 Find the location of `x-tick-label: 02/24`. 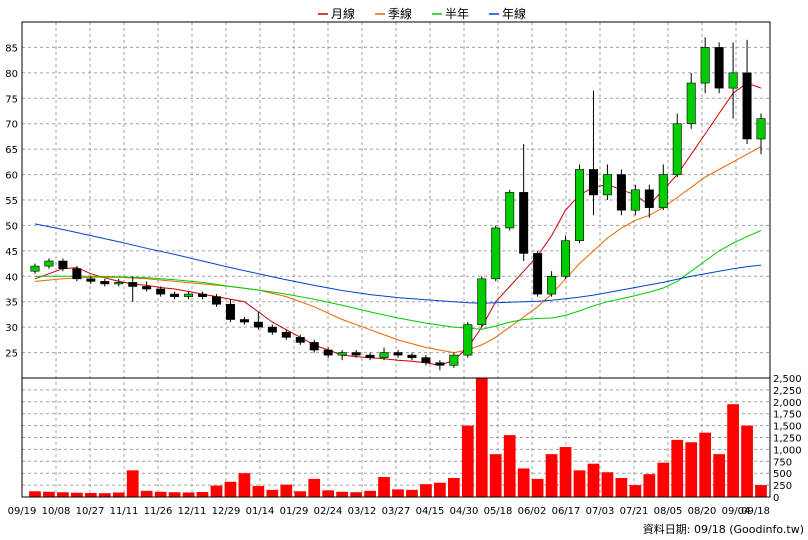

x-tick-label: 02/24 is located at coordinates (328, 511).